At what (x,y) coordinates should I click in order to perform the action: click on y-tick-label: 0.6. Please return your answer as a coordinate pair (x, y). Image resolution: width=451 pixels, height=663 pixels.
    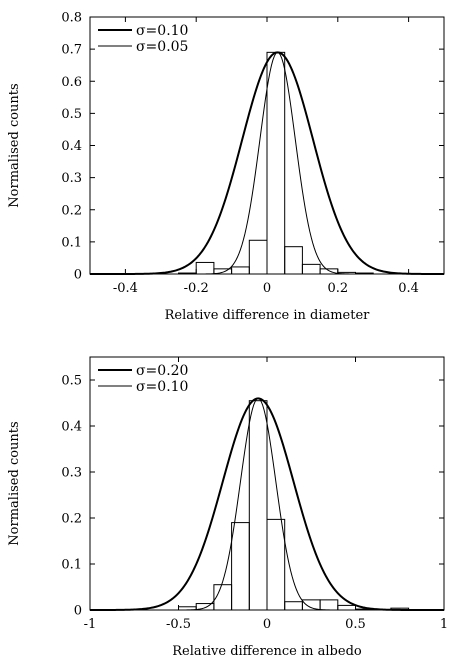
    Looking at the image, I should click on (71, 82).